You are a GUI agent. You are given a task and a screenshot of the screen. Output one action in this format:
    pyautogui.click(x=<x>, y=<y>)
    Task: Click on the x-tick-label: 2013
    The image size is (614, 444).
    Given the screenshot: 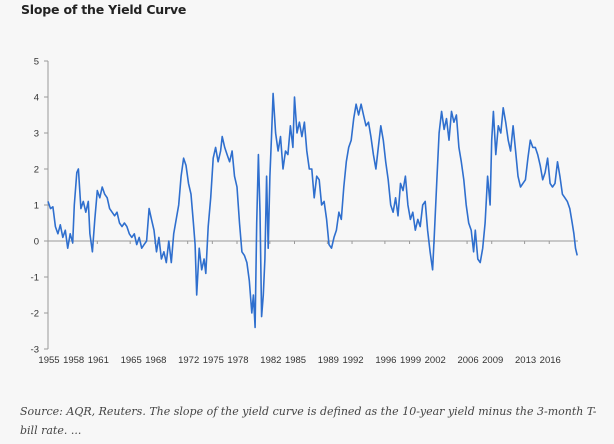 What is the action you would take?
    pyautogui.click(x=525, y=360)
    